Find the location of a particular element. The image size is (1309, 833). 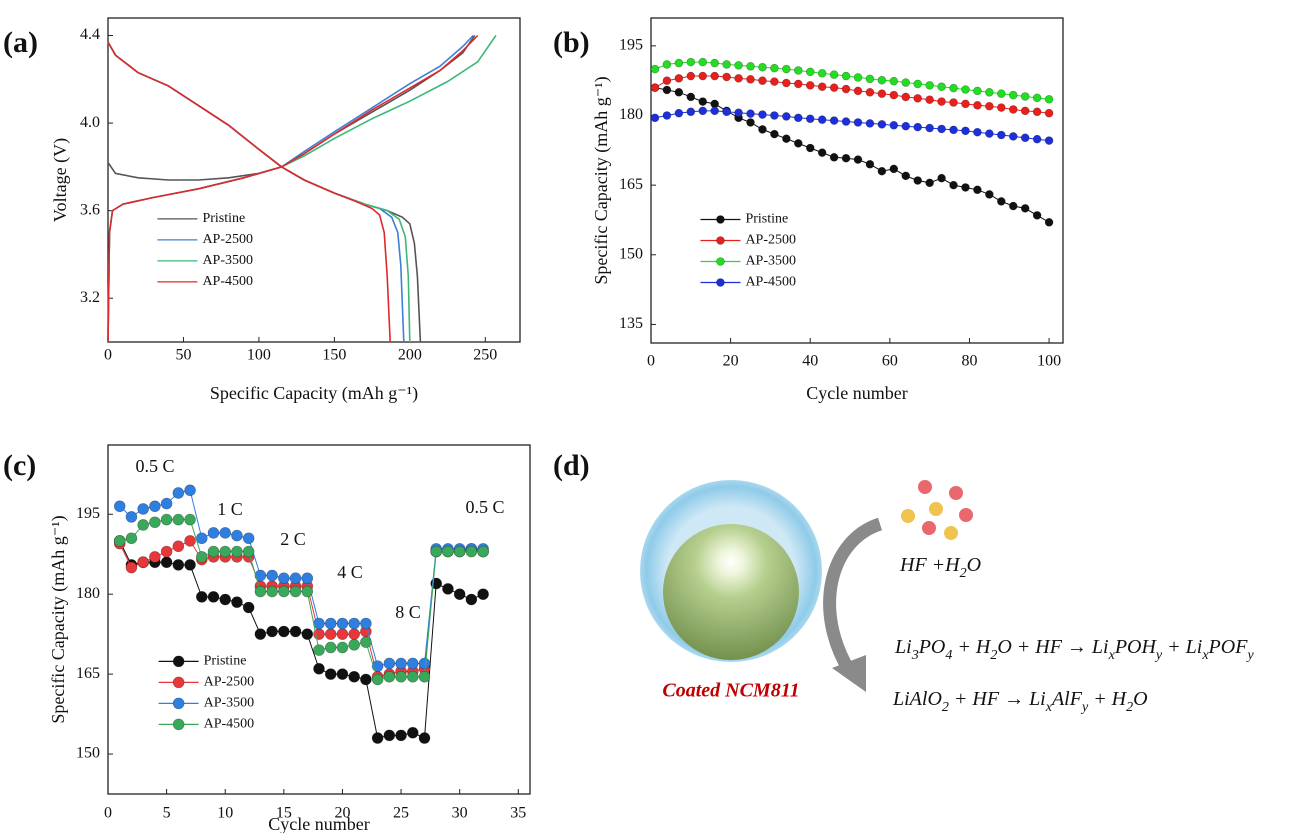

subscript: x is located at coordinates (1205, 655).